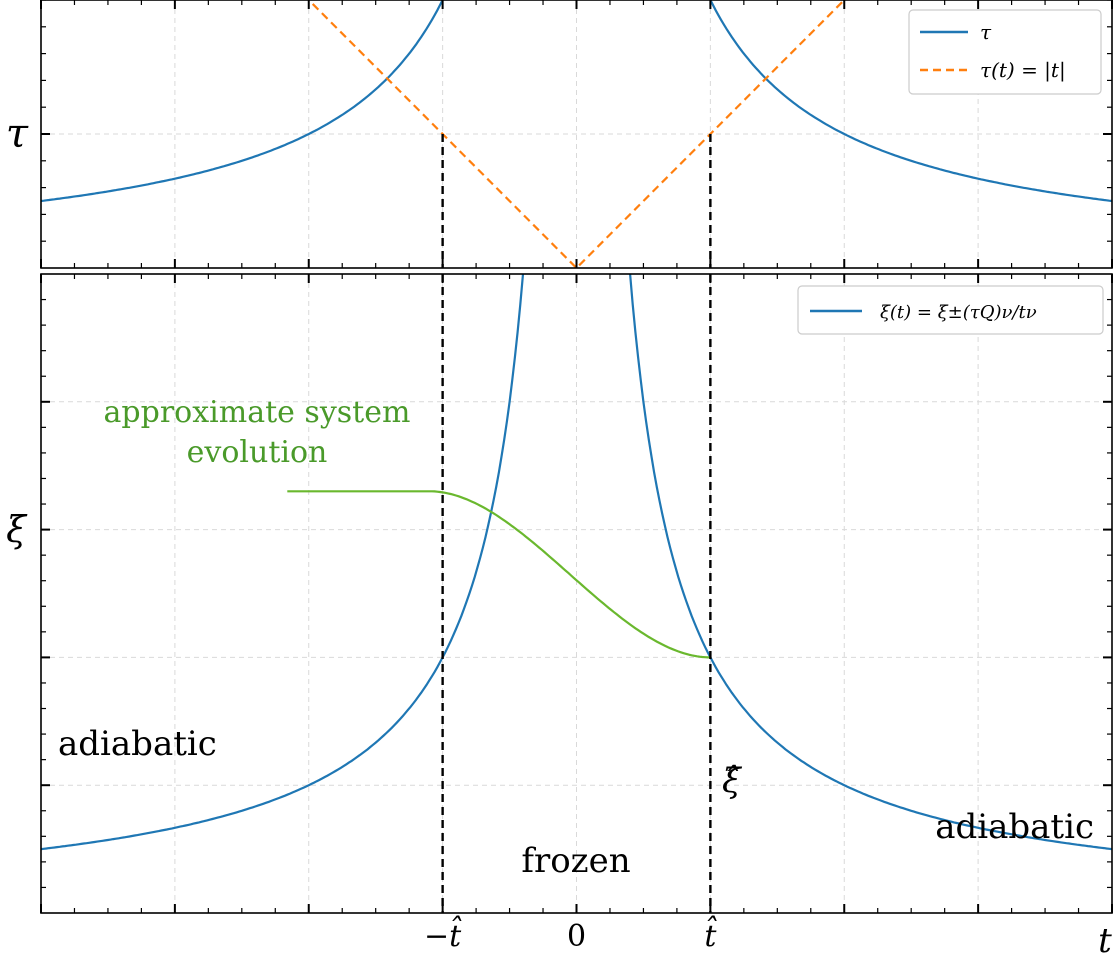 Image resolution: width=1119 pixels, height=956 pixels. Describe the element at coordinates (958, 312) in the screenshot. I see `legend-xi-label: ξ(t) = ξ±(τQ)ν/tν` at that location.